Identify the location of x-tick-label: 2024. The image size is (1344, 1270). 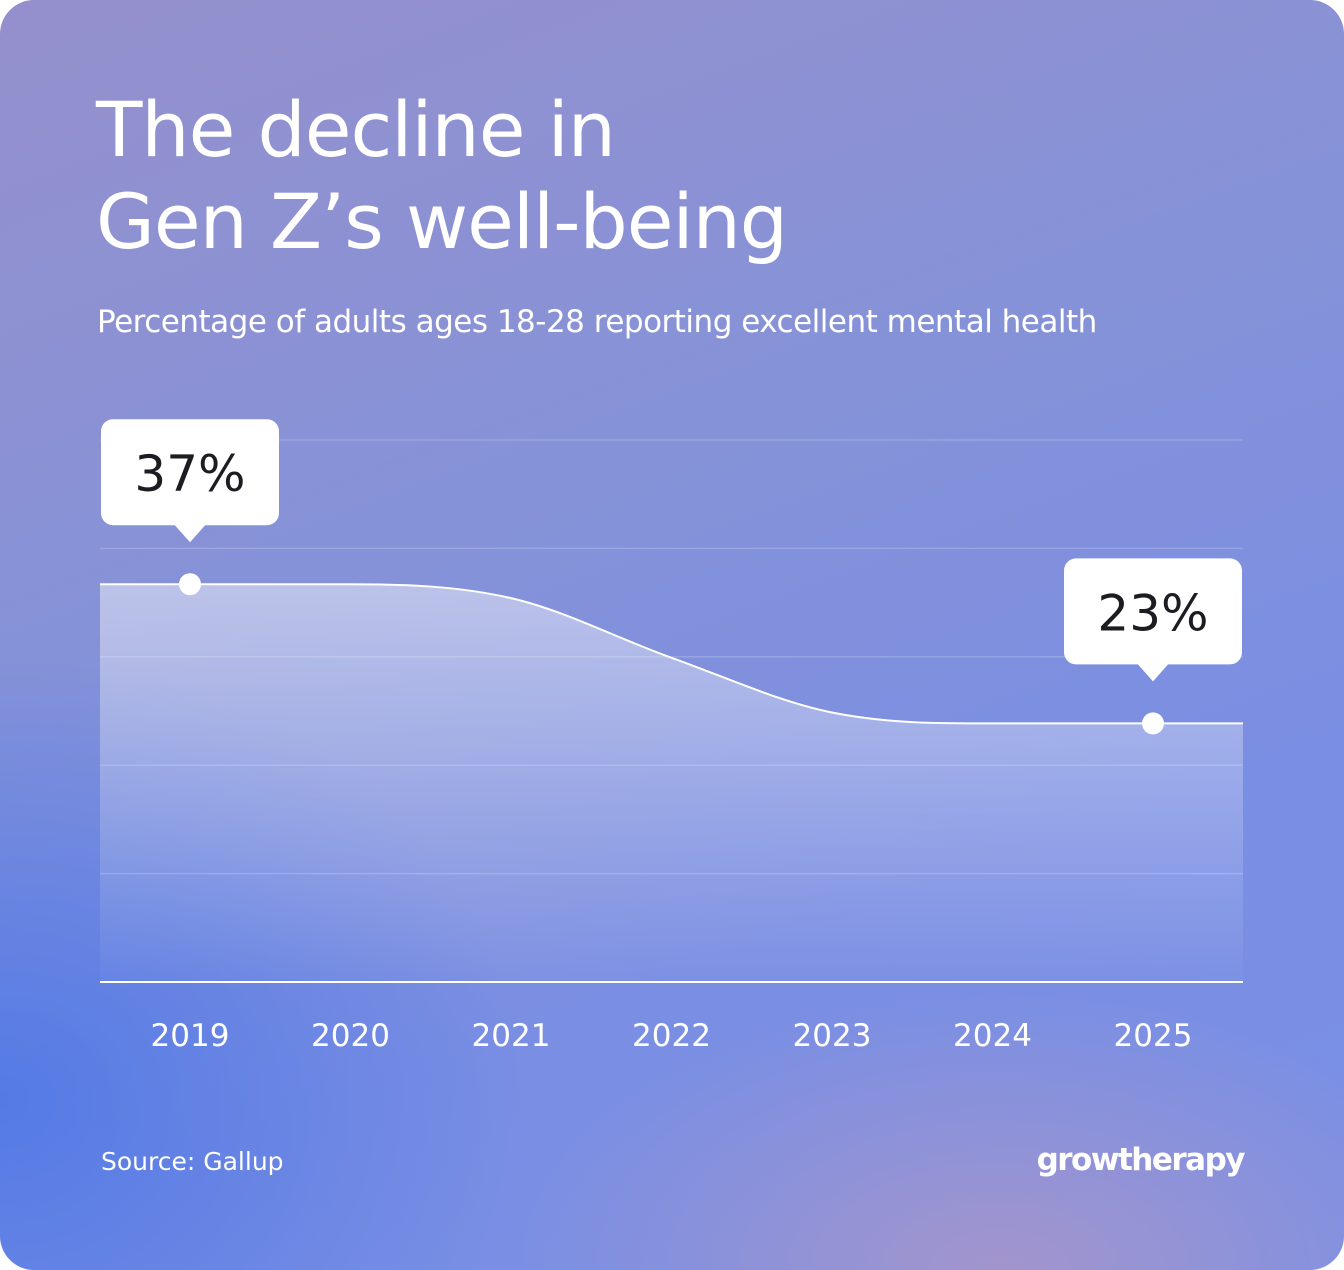
(992, 1036).